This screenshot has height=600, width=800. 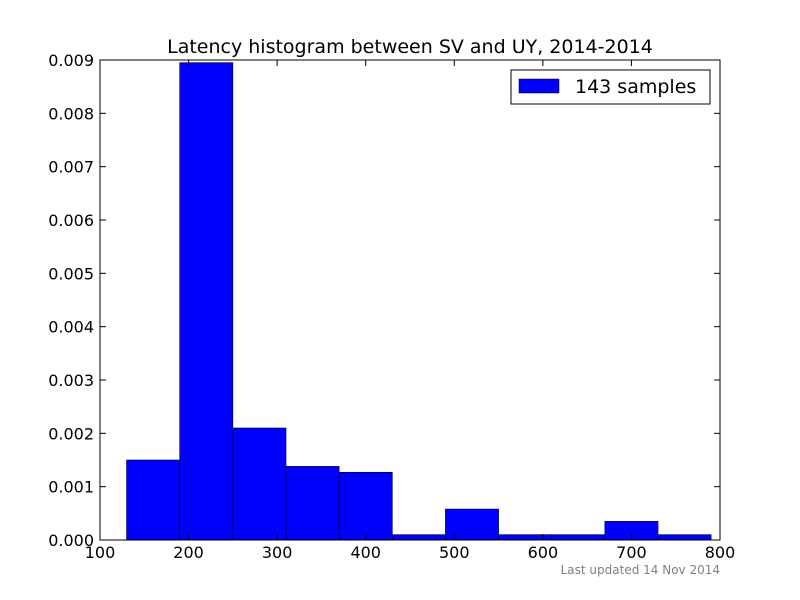 What do you see at coordinates (71, 380) in the screenshot?
I see `y-tick-label-3: 0.003` at bounding box center [71, 380].